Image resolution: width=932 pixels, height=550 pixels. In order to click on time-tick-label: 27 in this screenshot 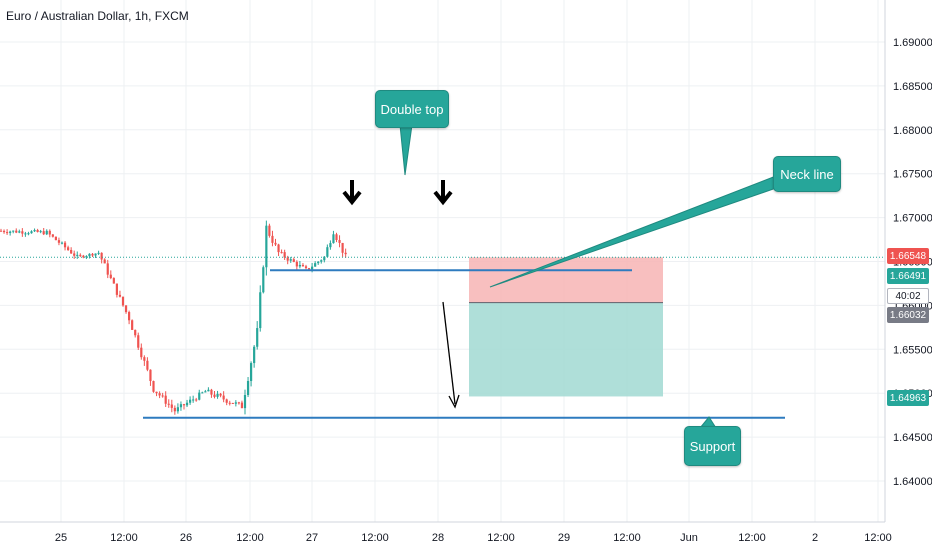, I will do `click(312, 538)`.